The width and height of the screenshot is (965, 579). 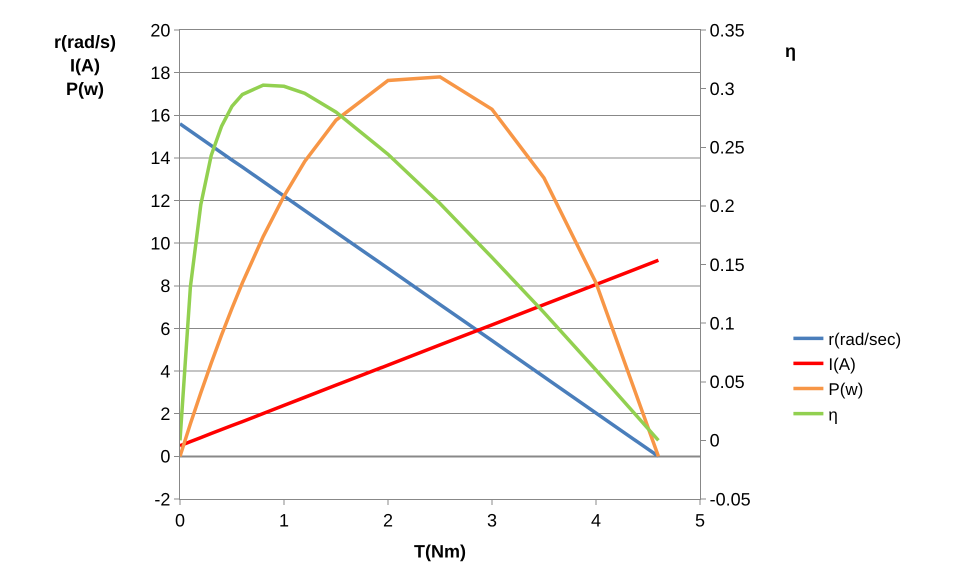 I want to click on x-tick-label: 0, so click(x=180, y=520).